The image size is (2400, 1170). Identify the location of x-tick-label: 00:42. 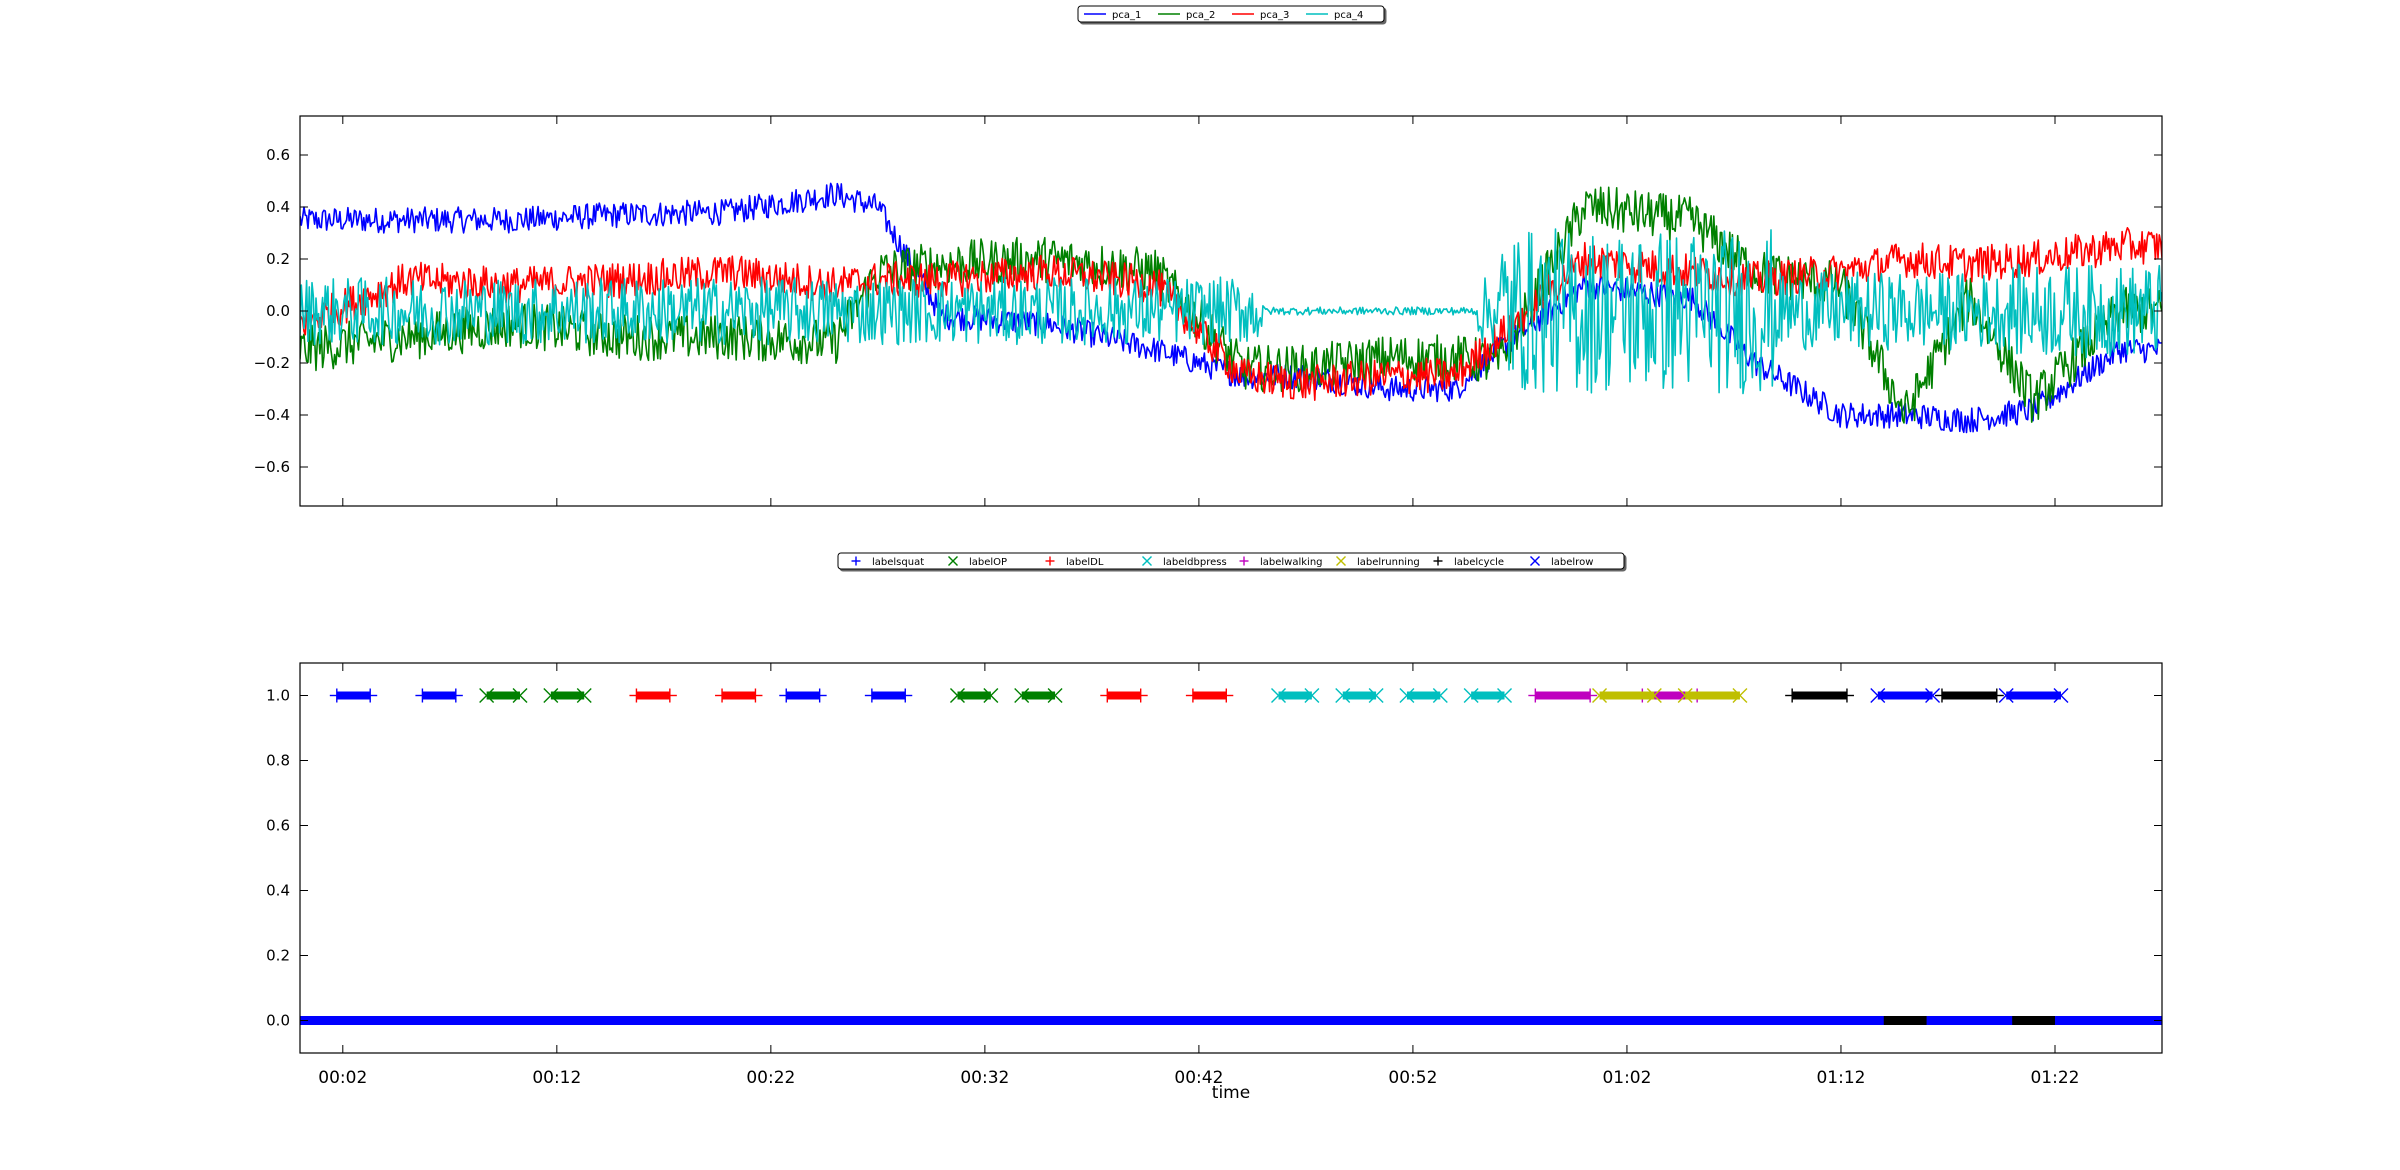
(1198, 1078).